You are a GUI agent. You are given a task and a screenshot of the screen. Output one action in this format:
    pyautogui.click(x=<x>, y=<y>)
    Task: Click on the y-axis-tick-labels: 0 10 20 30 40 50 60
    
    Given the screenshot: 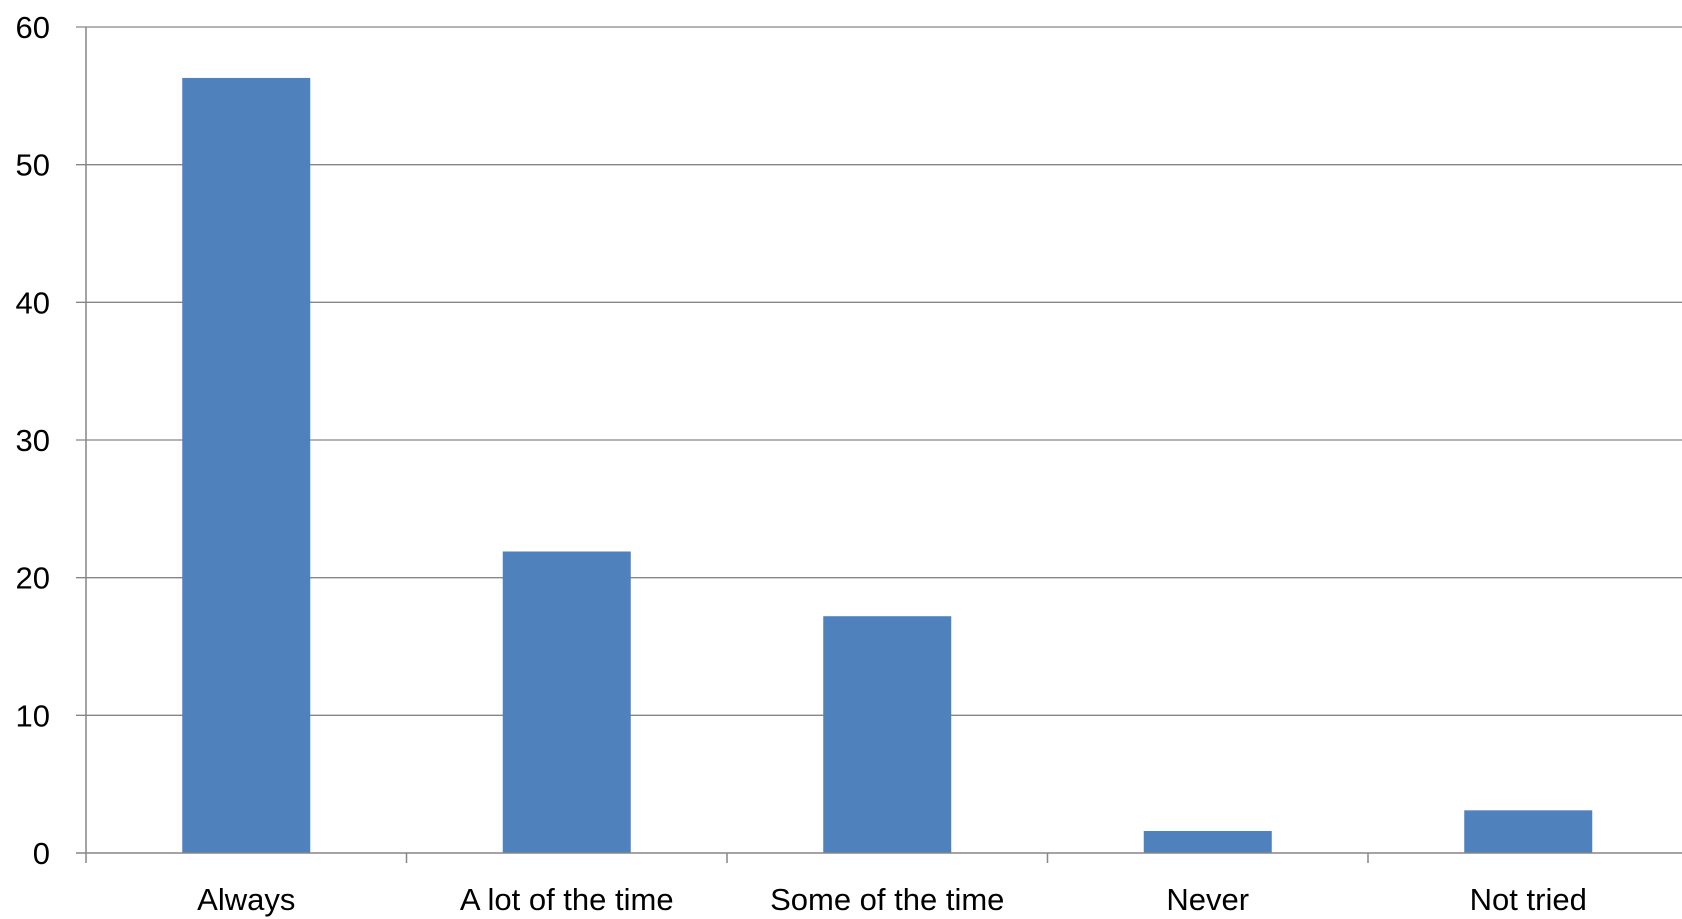 What is the action you would take?
    pyautogui.click(x=33, y=440)
    